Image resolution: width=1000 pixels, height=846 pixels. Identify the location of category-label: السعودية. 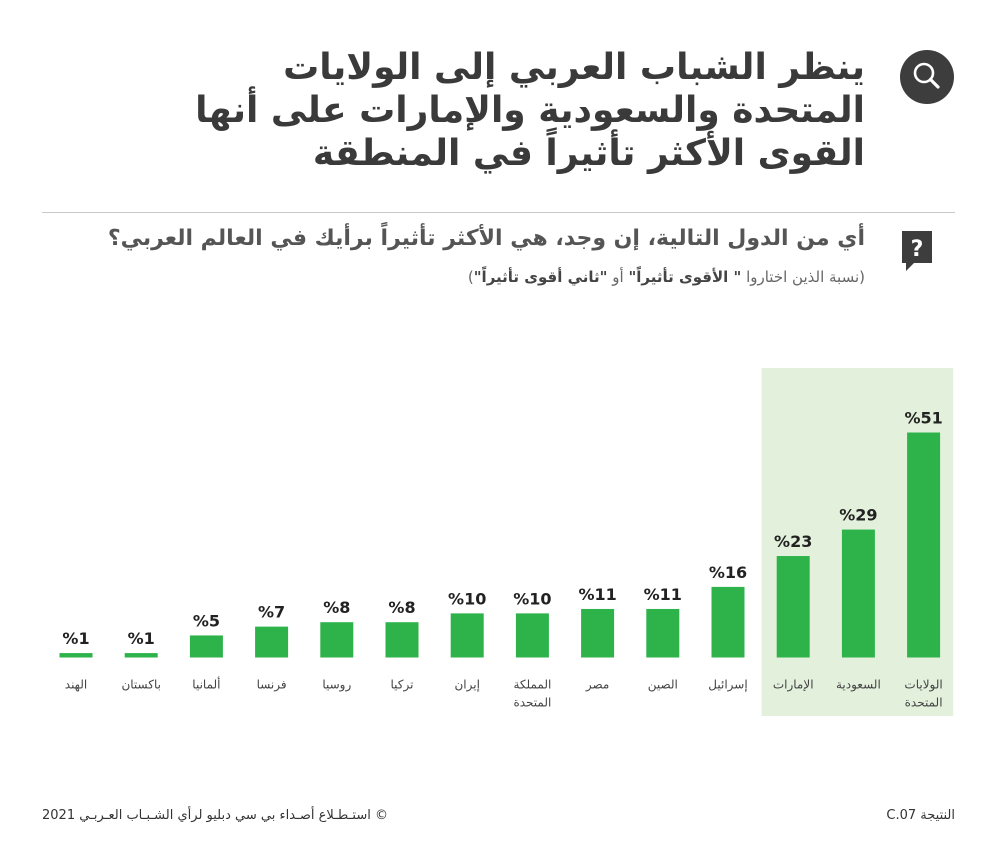
(858, 685).